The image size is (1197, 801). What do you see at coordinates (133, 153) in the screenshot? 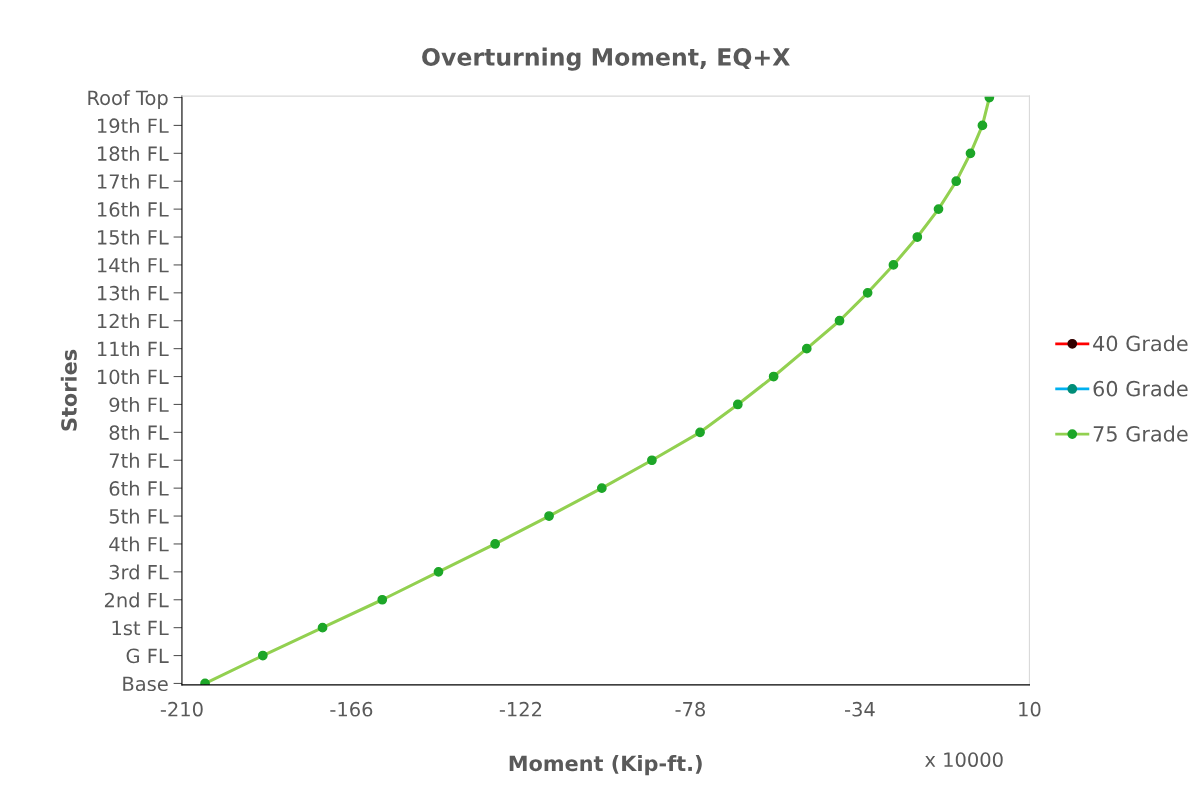
I see `y-tick-label: 18th FL` at bounding box center [133, 153].